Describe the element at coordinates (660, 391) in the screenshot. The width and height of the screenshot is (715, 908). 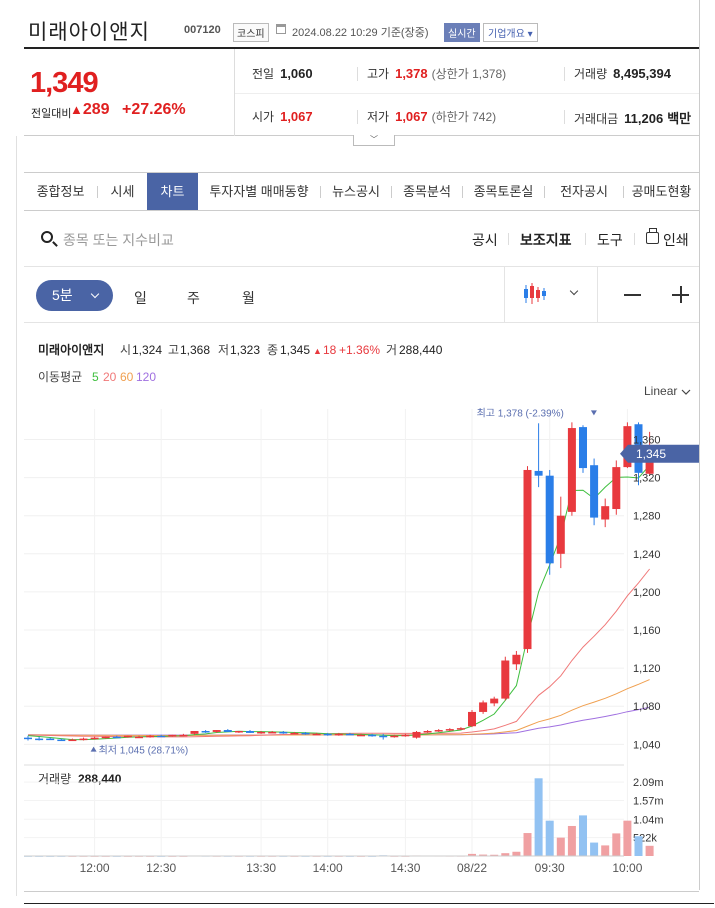
I see `scale-select: Linear` at that location.